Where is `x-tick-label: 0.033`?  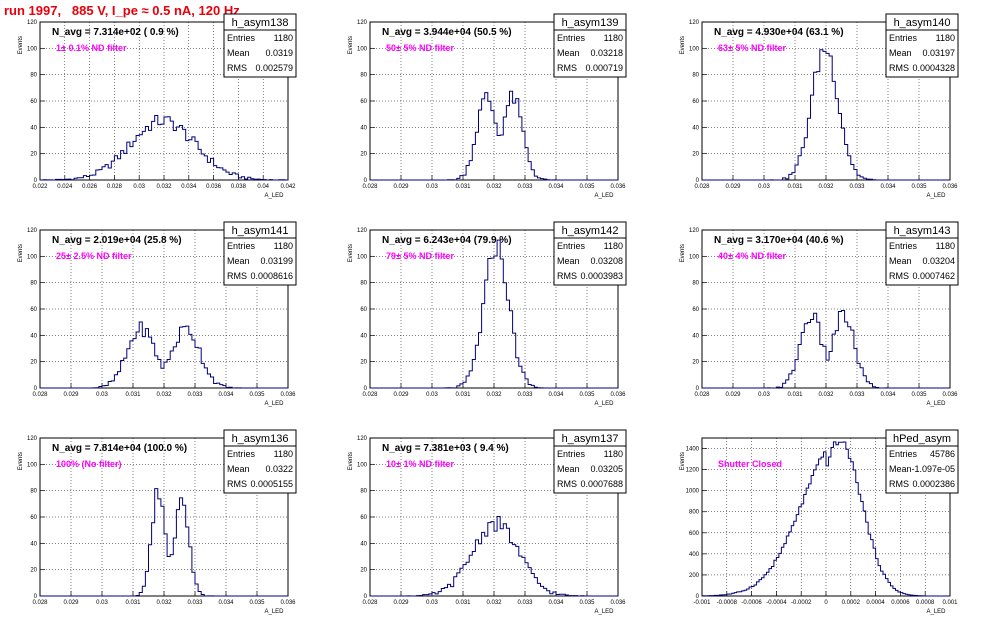
x-tick-label: 0.033 is located at coordinates (195, 603).